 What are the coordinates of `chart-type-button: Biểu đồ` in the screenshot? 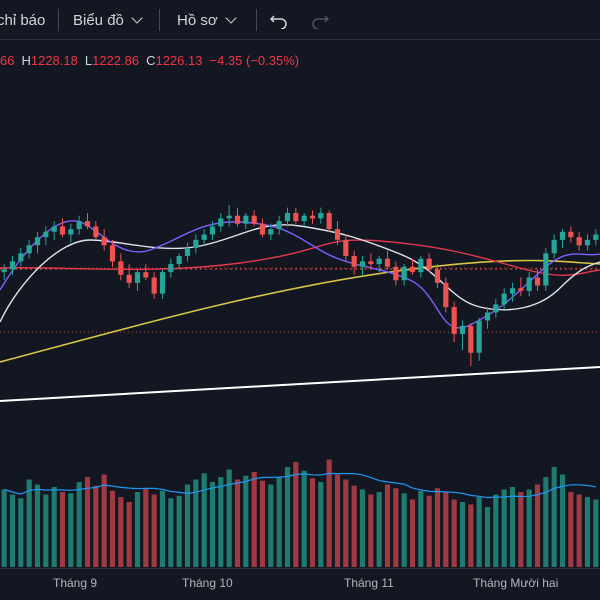 It's located at (108, 20).